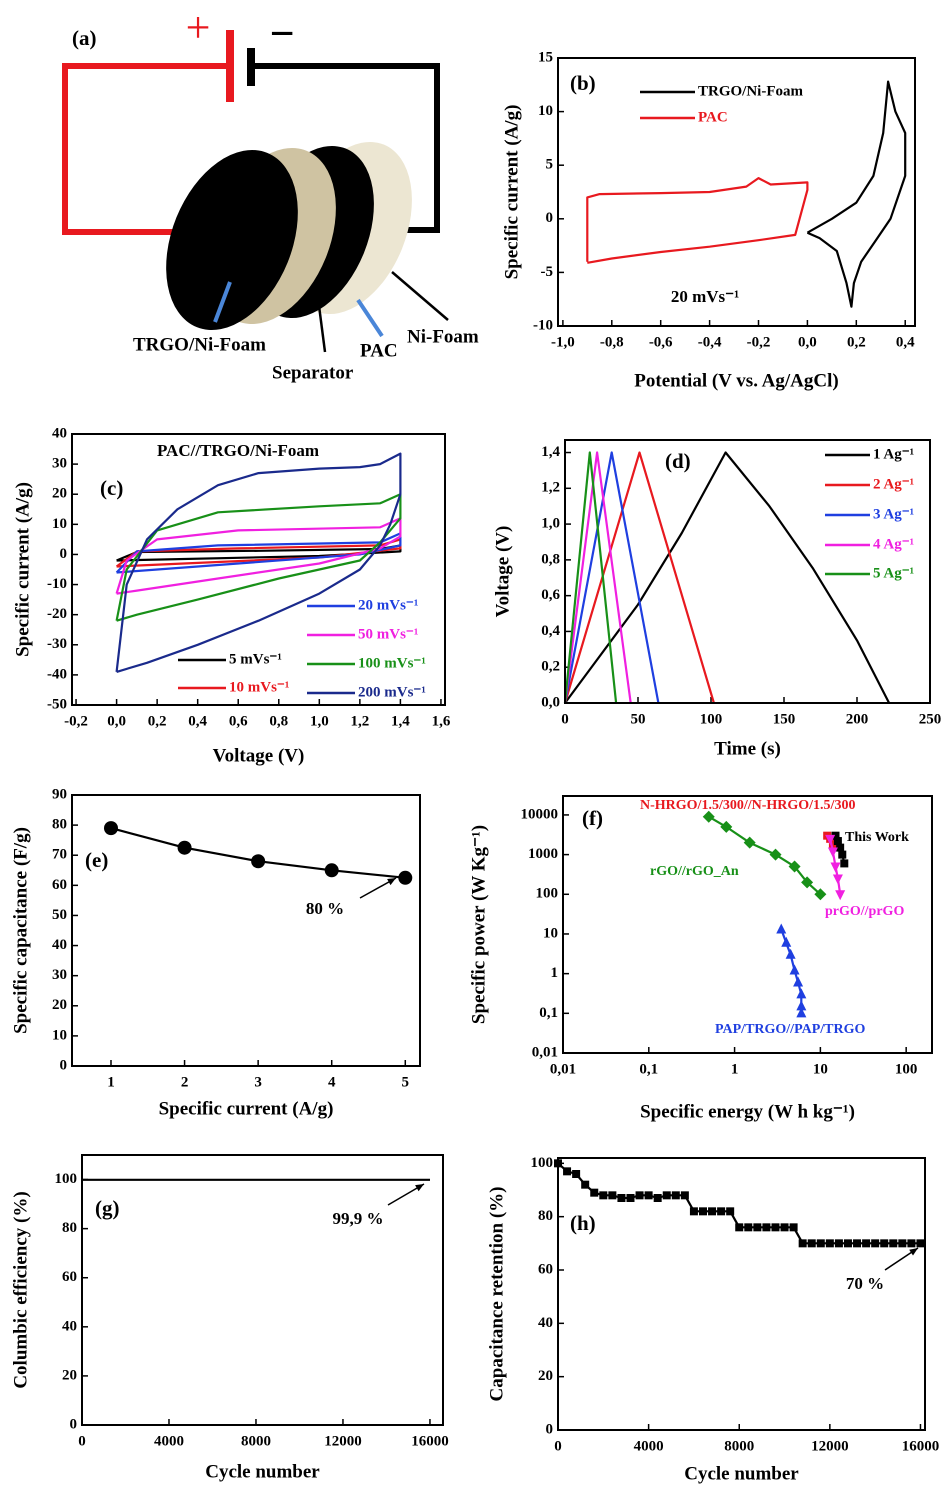  I want to click on x-axis-label: Specific energy (W h kg⁻¹), so click(747, 1111).